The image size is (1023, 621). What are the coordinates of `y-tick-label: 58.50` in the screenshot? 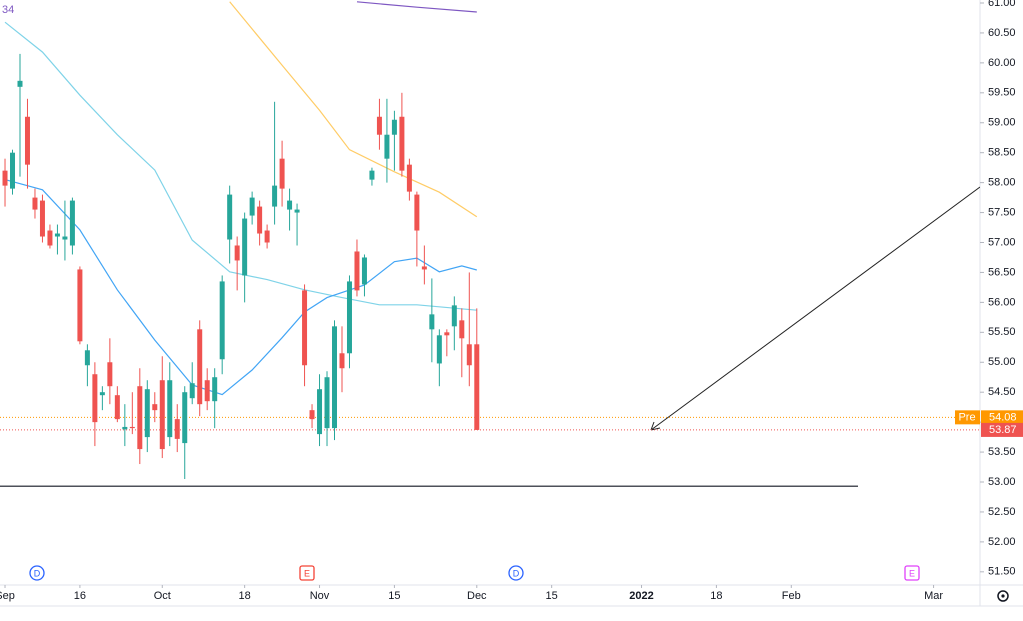 It's located at (1002, 153).